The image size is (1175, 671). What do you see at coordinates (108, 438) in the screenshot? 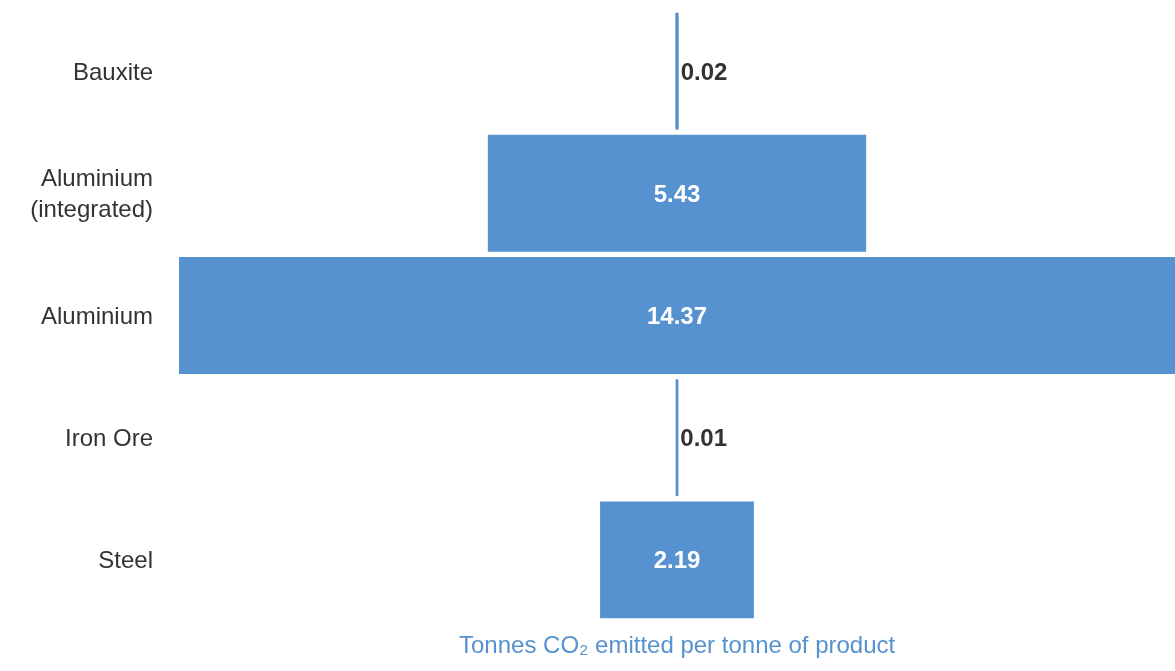
I see `category-label: Iron Ore` at bounding box center [108, 438].